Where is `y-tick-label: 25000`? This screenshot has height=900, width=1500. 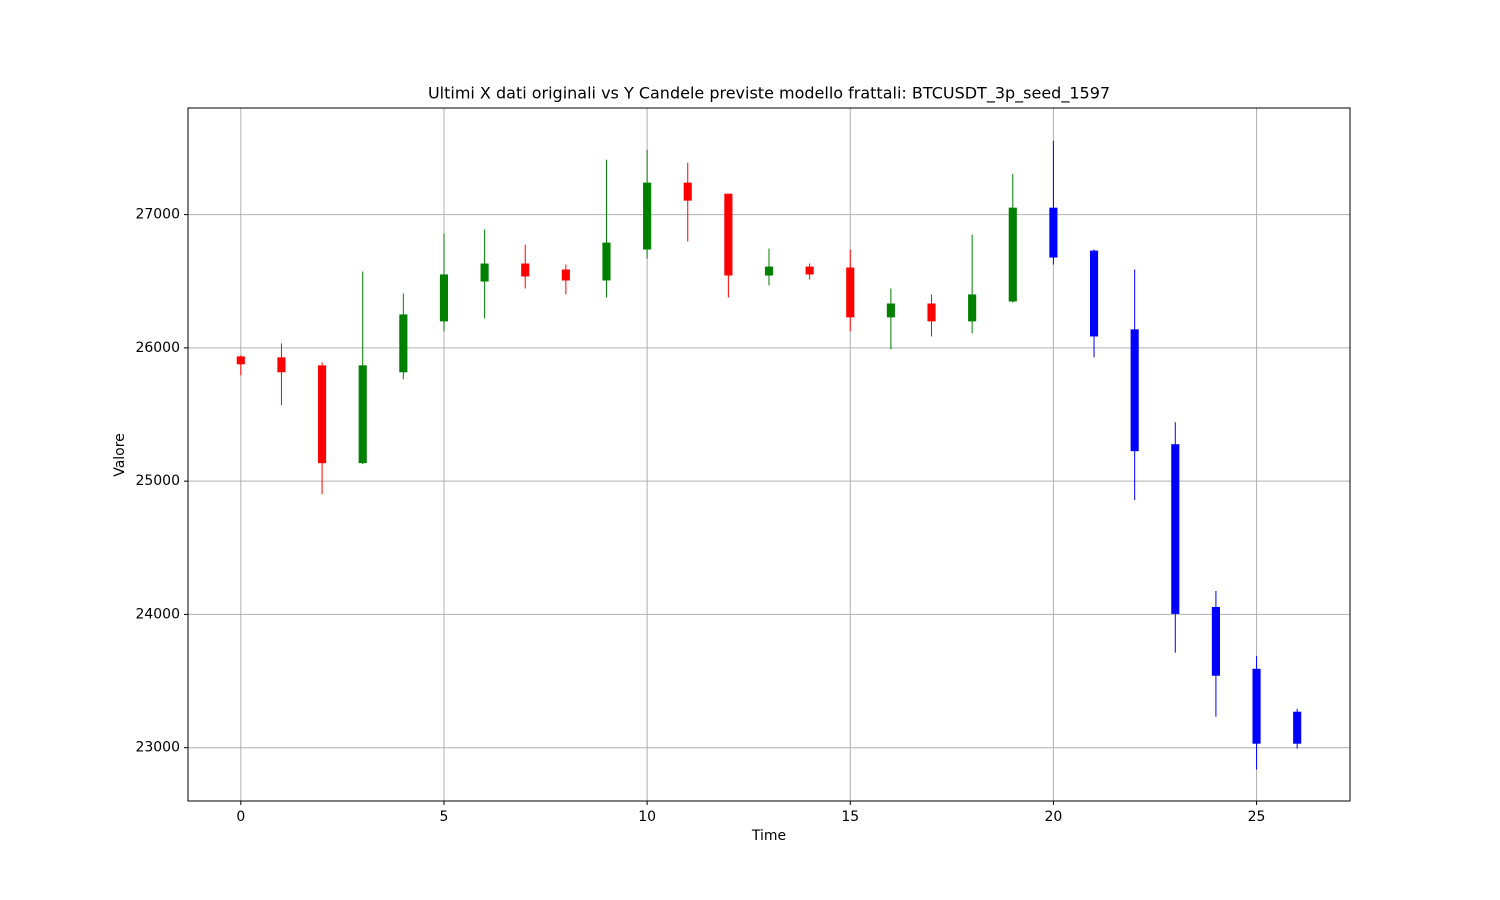 y-tick-label: 25000 is located at coordinates (157, 481).